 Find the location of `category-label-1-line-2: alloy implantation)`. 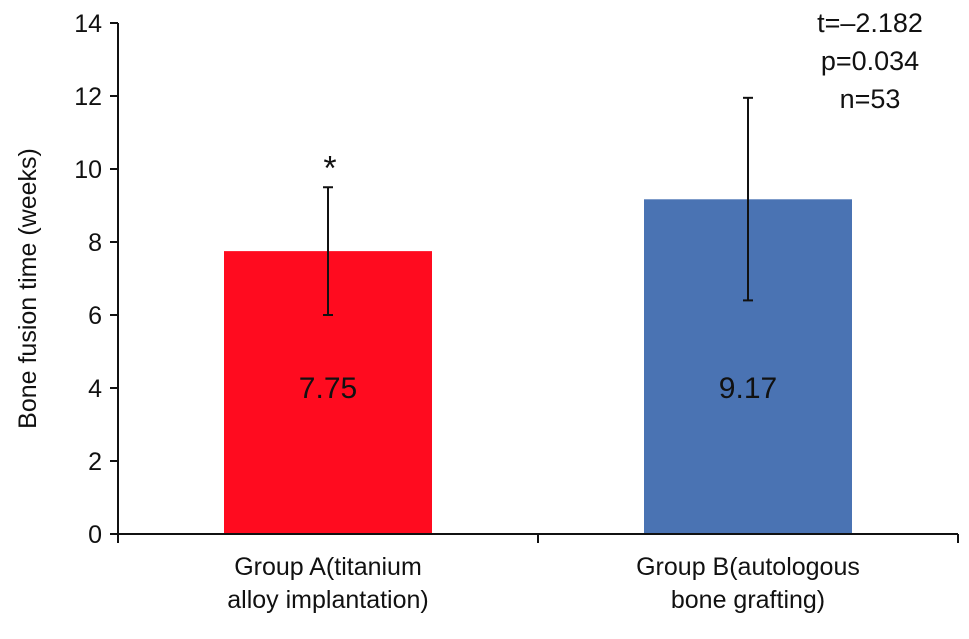

category-label-1-line-2: alloy implantation) is located at coordinates (328, 600).